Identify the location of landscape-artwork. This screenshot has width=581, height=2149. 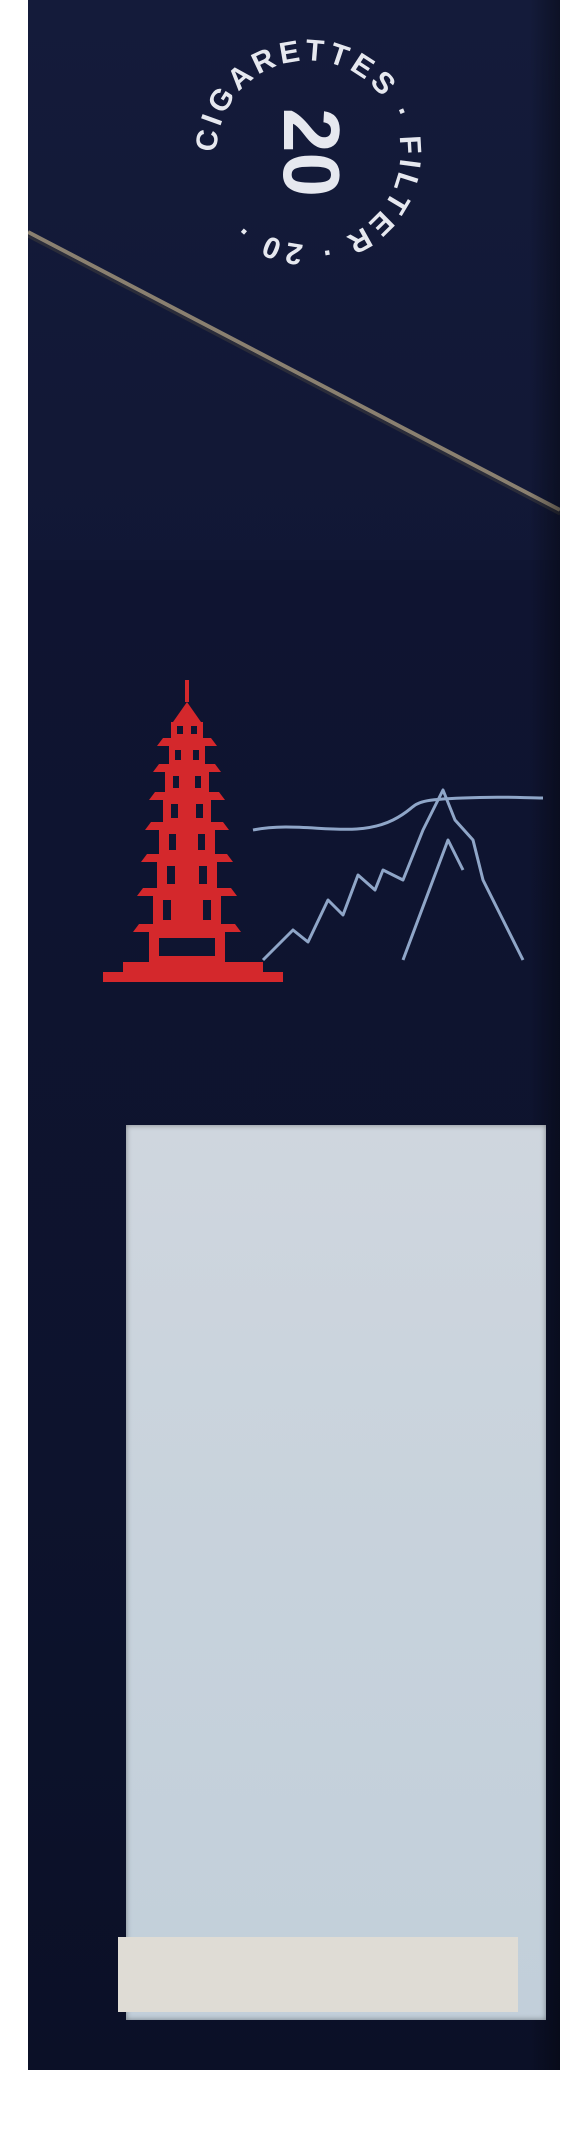
(323, 831).